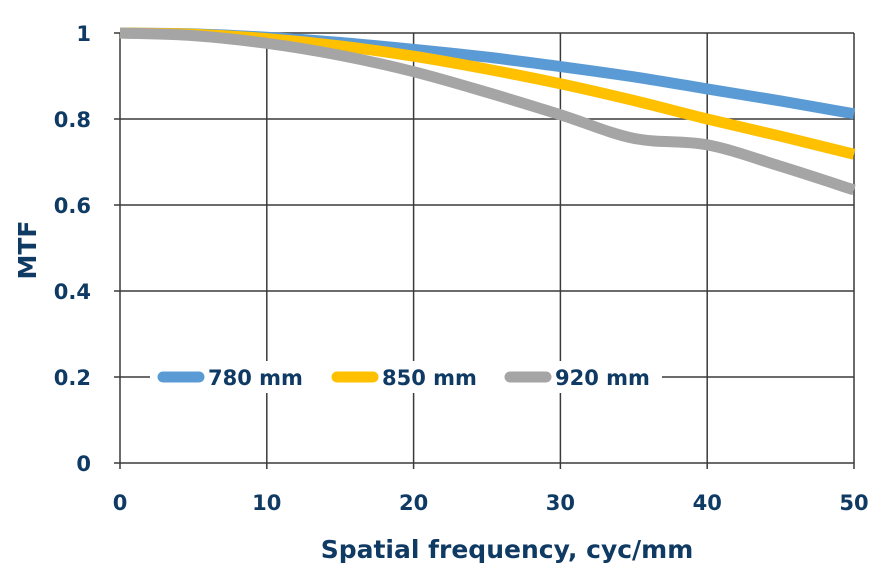  I want to click on x-axis-title: Spatial frequency, cyc/mm, so click(507, 549).